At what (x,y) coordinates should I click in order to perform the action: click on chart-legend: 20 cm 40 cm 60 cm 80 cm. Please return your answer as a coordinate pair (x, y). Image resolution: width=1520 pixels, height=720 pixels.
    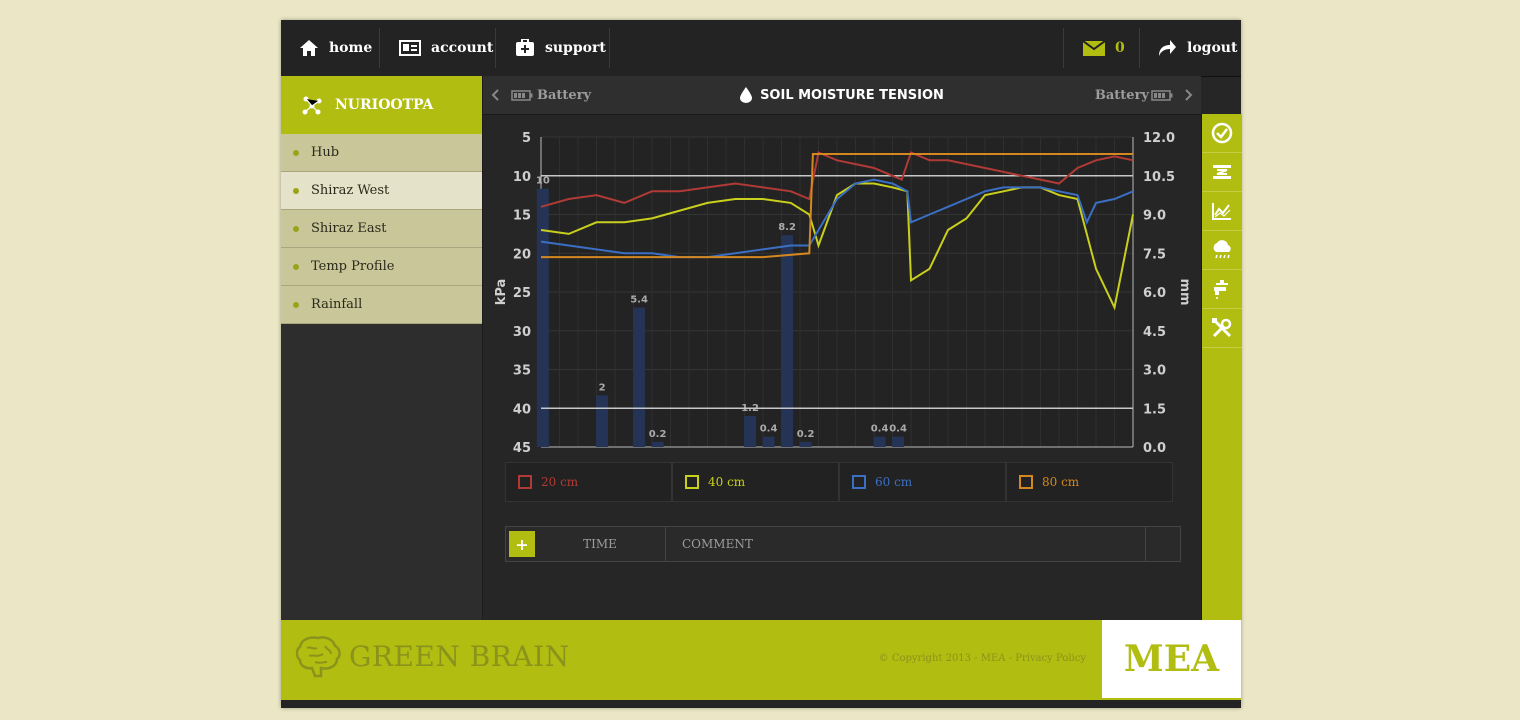
    Looking at the image, I should click on (839, 482).